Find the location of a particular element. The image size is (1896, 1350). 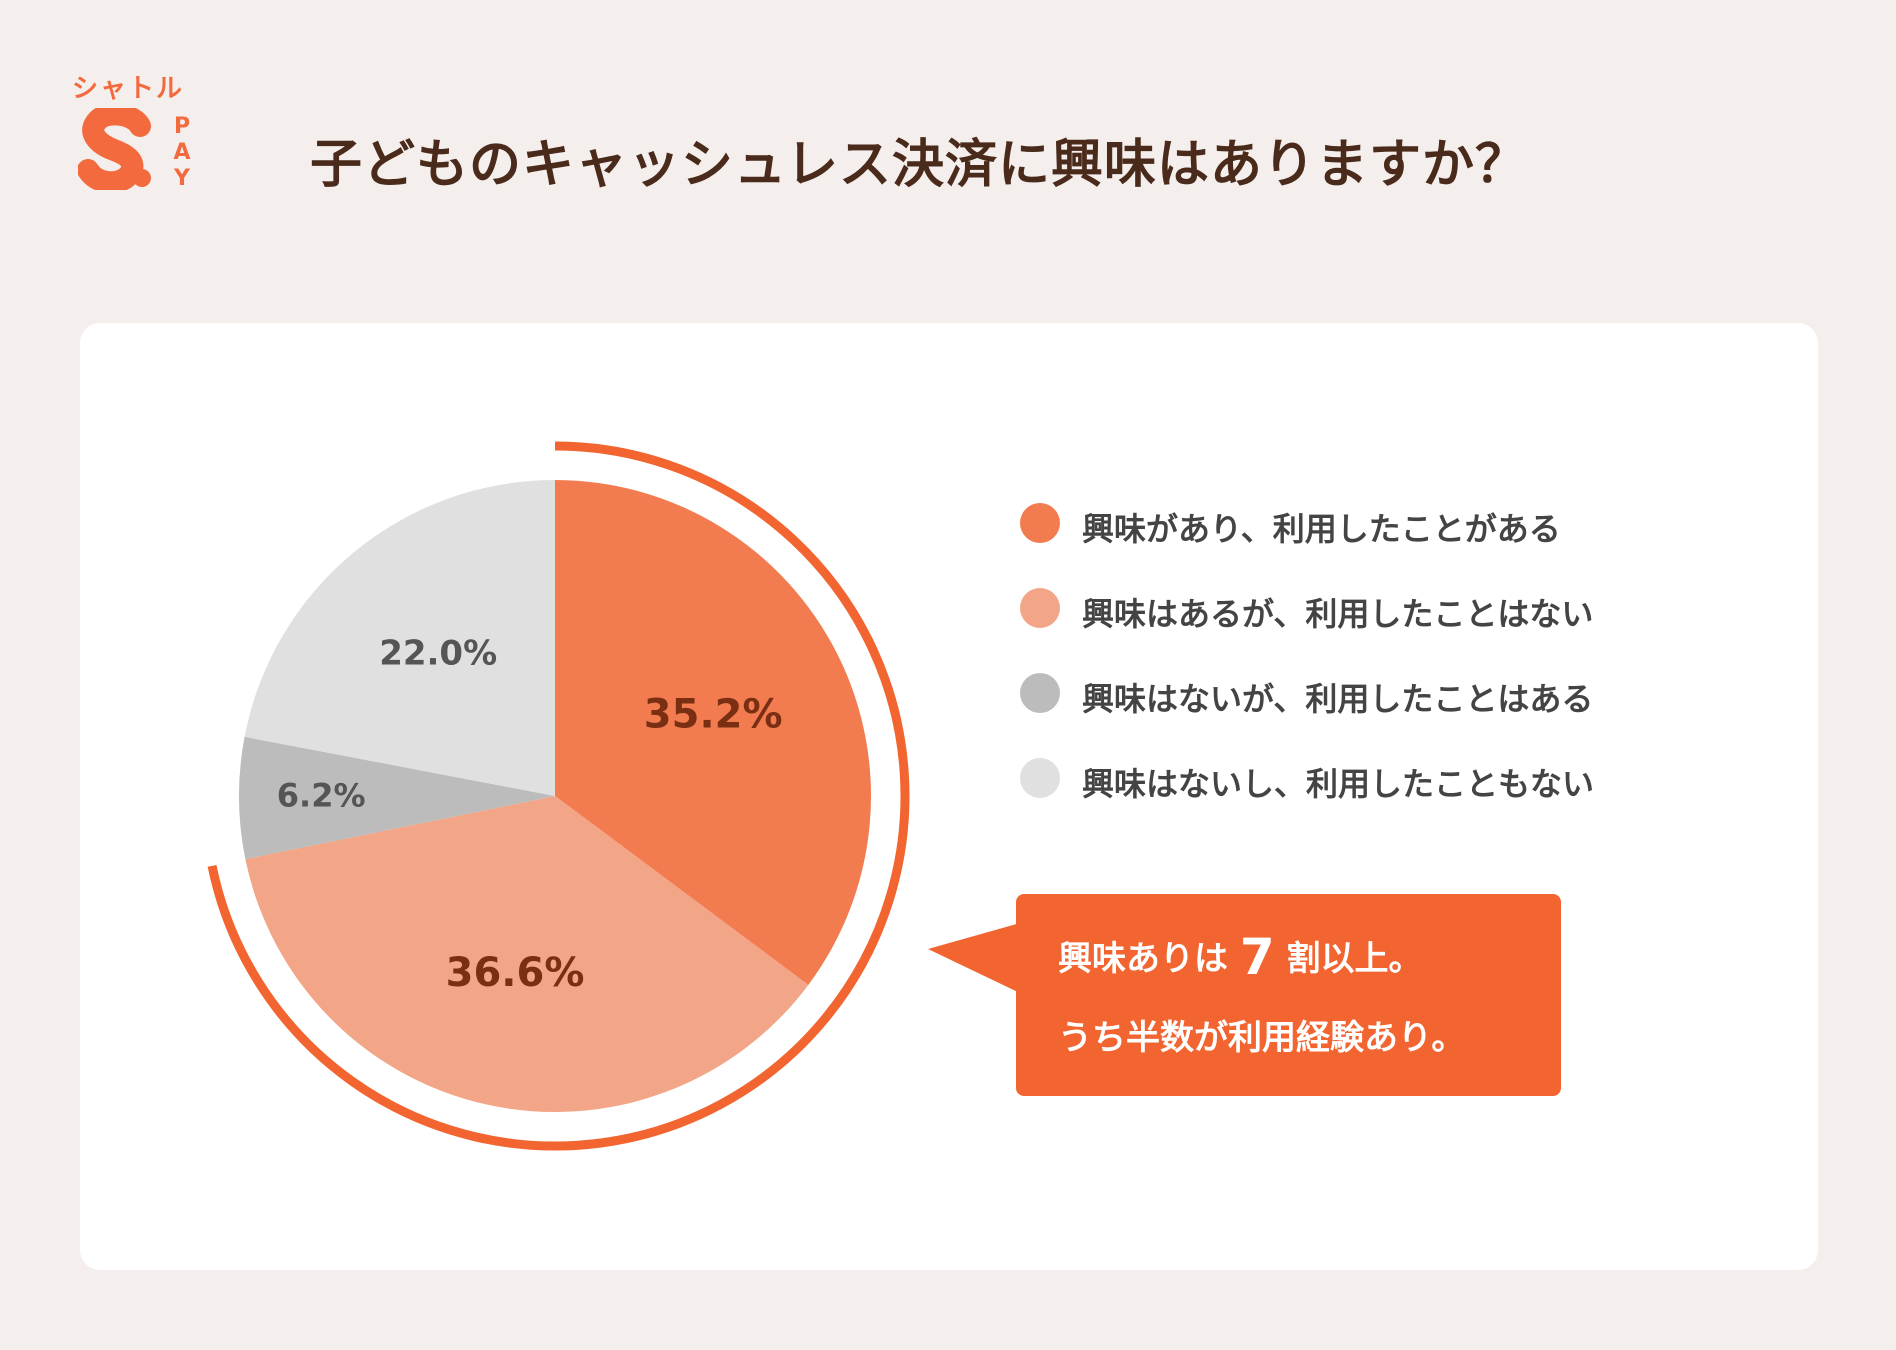

callout-number: 7 is located at coordinates (1257, 957).